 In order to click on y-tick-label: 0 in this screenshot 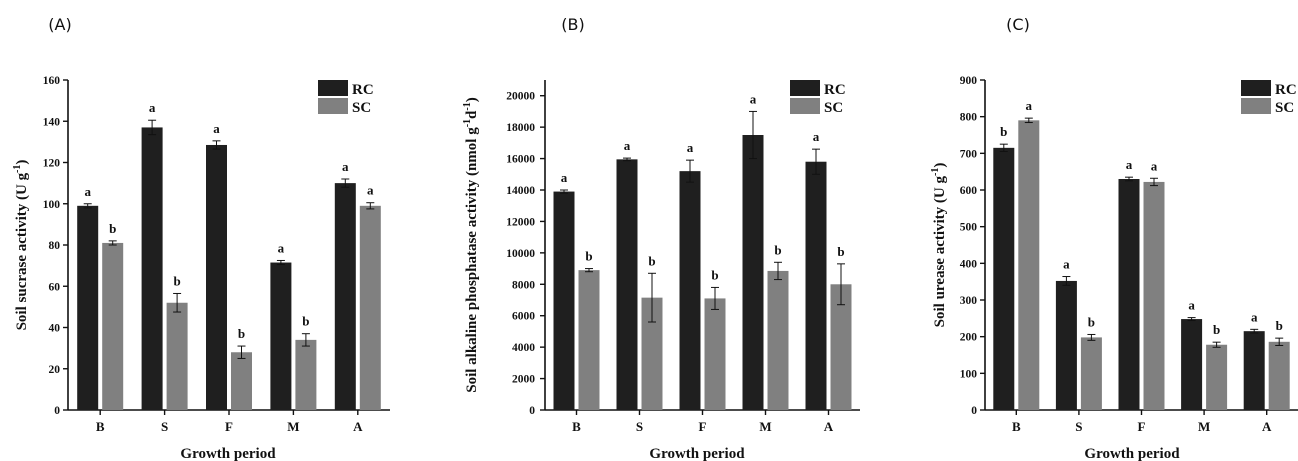, I will do `click(57, 411)`.